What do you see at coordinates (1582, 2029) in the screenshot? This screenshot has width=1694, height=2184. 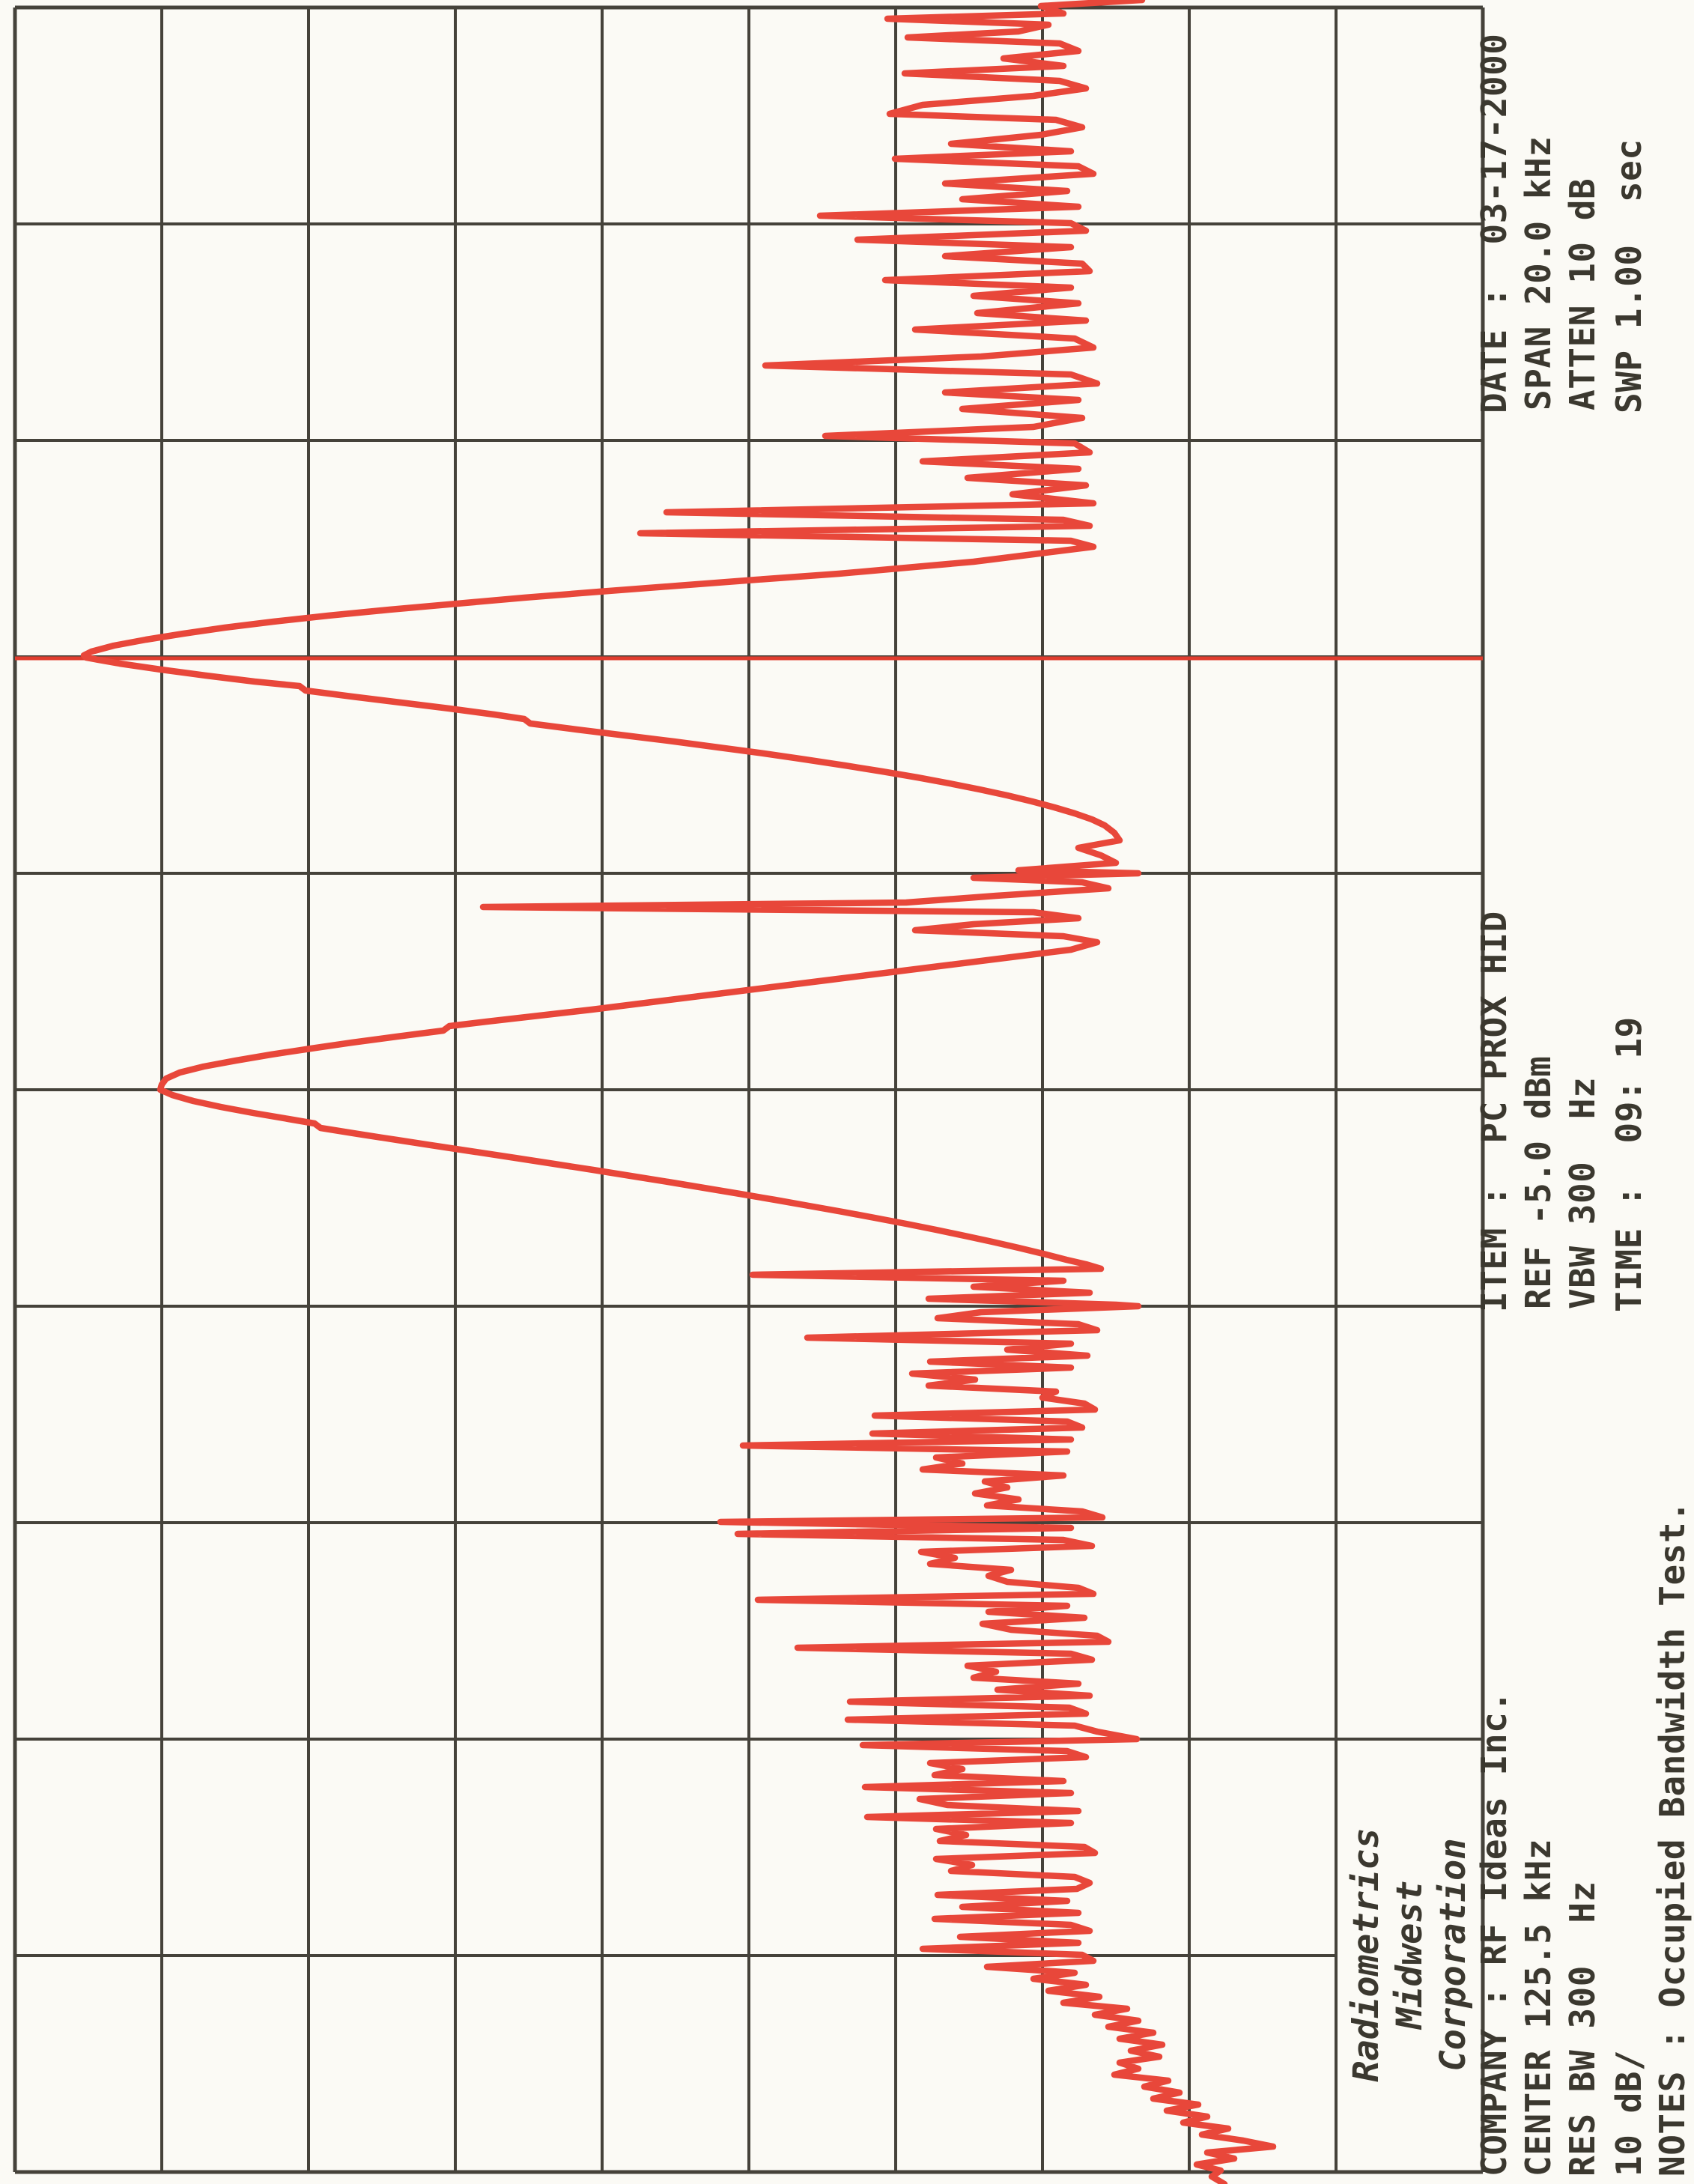 I see `annotation-resbw: RES BW 300 Hz` at bounding box center [1582, 2029].